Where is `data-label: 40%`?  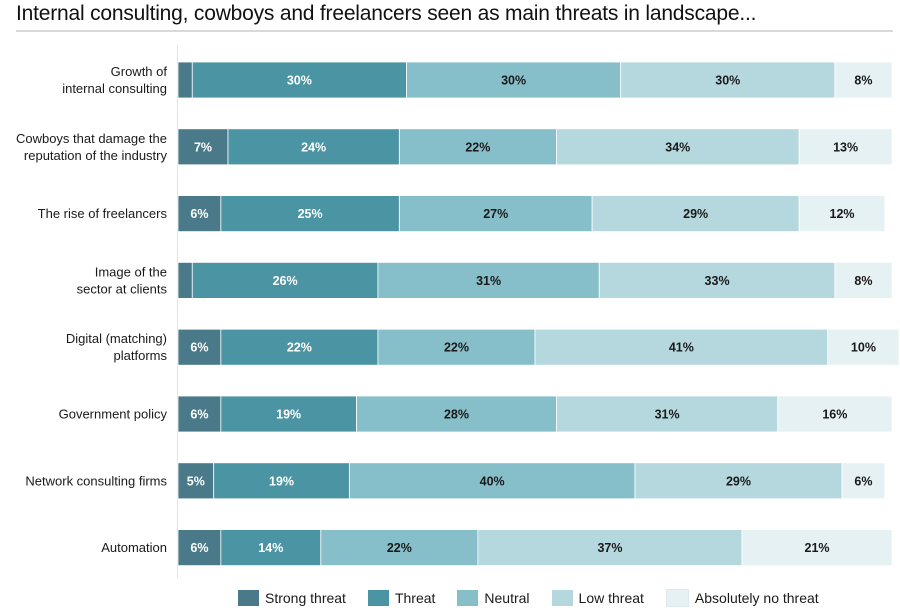 data-label: 40% is located at coordinates (492, 481).